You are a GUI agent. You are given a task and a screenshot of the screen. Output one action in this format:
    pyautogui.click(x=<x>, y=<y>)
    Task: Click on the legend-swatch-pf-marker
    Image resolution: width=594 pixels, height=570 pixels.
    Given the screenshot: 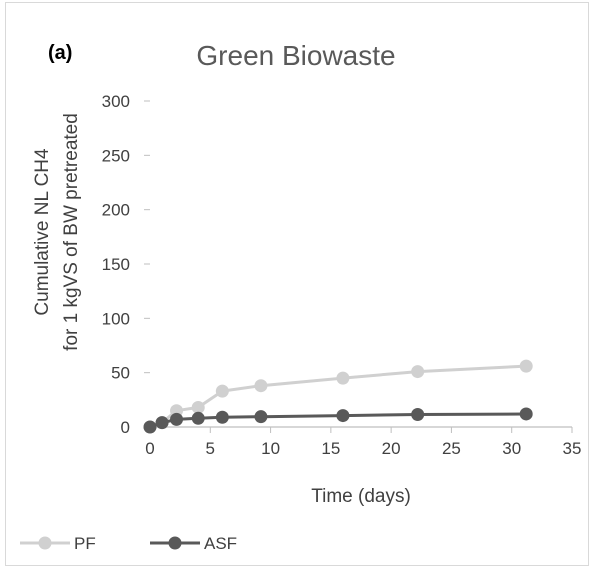 What is the action you would take?
    pyautogui.click(x=45, y=543)
    